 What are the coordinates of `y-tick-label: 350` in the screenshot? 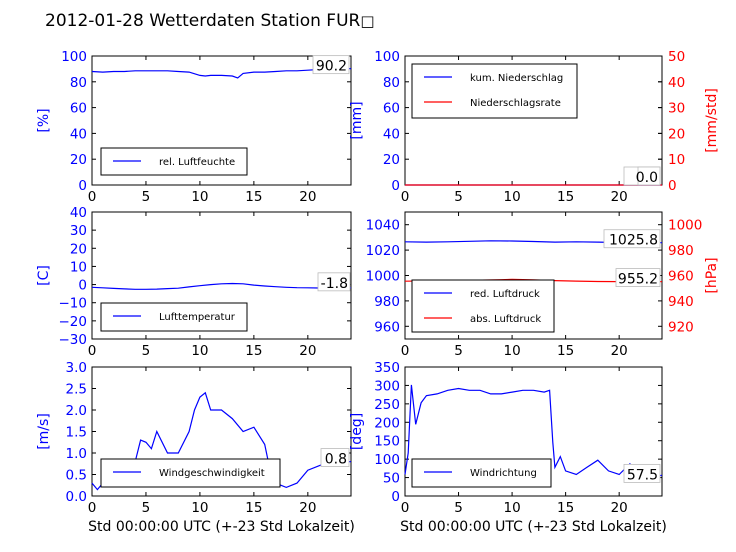 It's located at (387, 368).